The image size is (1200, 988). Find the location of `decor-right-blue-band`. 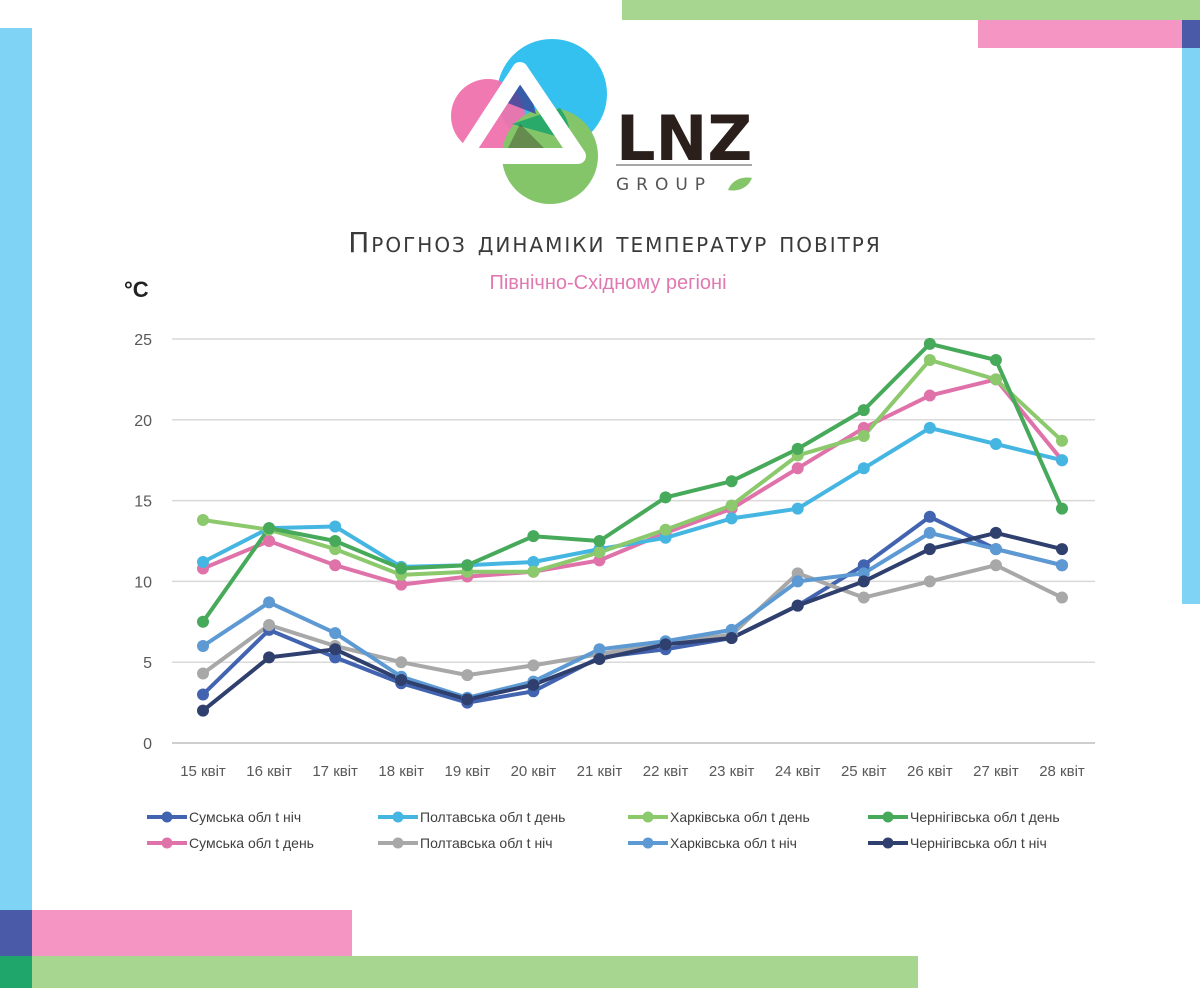

decor-right-blue-band is located at coordinates (1191, 326).